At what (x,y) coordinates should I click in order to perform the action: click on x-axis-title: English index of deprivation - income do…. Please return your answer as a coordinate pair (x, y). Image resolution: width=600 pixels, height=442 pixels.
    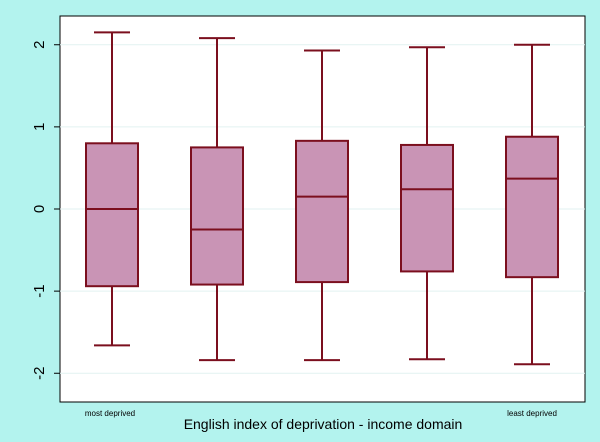
    Looking at the image, I should click on (323, 424).